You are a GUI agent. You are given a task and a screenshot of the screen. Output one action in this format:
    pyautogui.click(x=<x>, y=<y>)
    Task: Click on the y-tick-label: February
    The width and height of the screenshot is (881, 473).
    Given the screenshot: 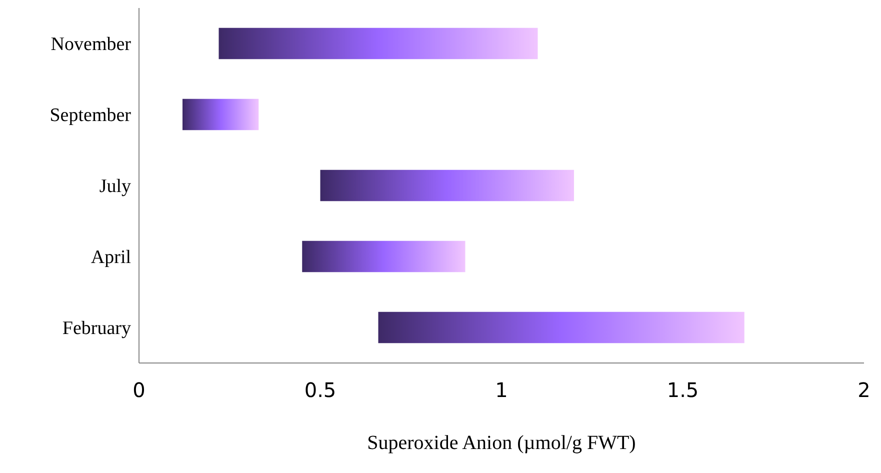 What is the action you would take?
    pyautogui.click(x=97, y=329)
    